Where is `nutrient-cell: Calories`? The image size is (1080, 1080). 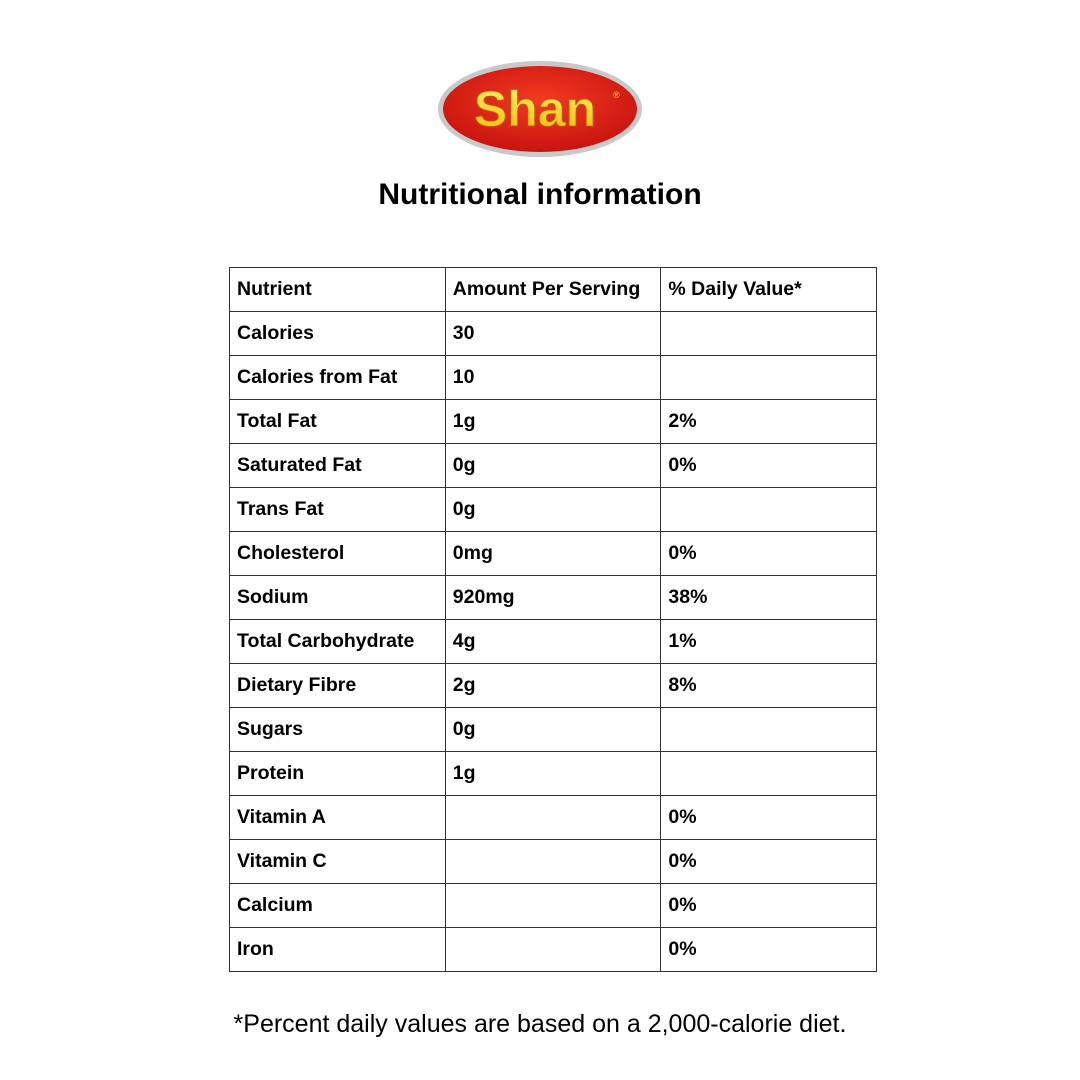
nutrient-cell: Calories is located at coordinates (337, 333).